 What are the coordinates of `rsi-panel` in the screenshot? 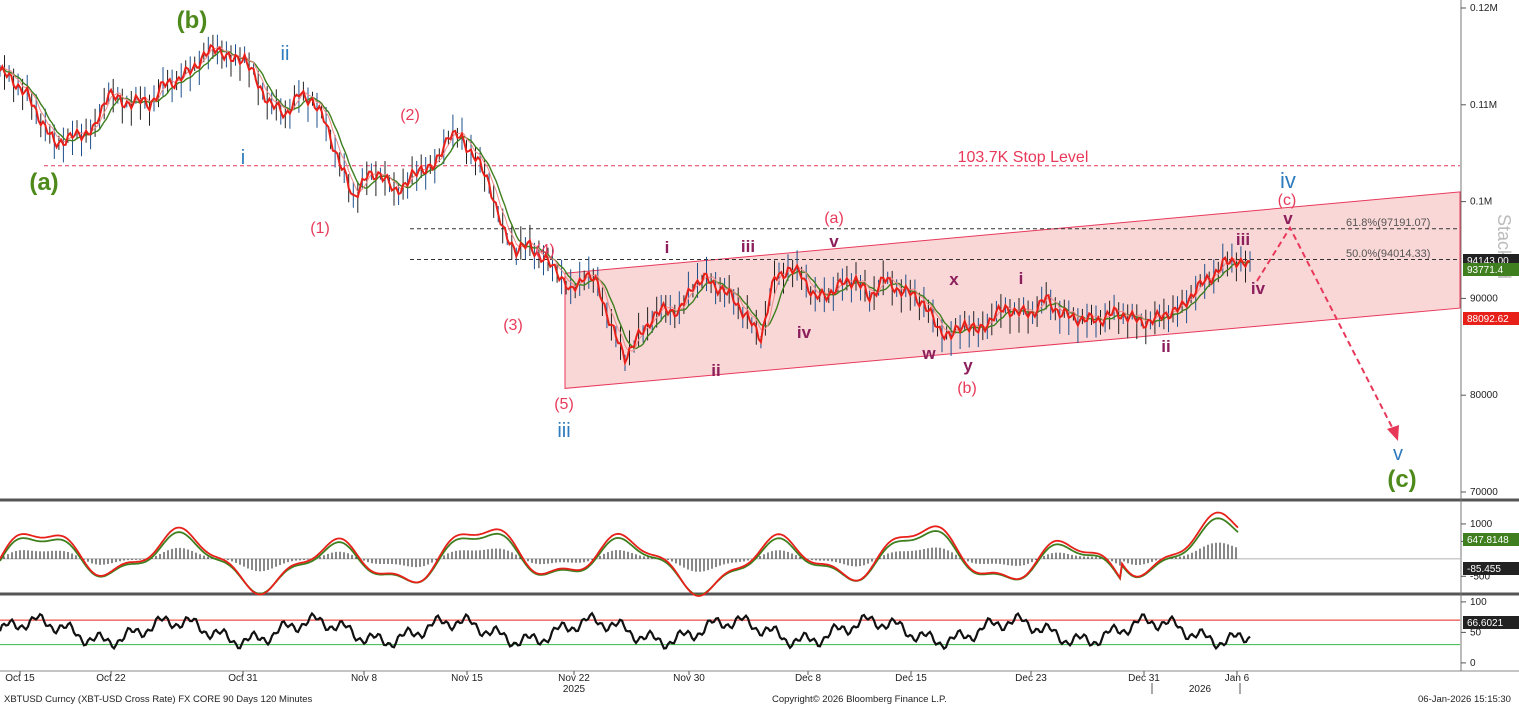 It's located at (730, 631).